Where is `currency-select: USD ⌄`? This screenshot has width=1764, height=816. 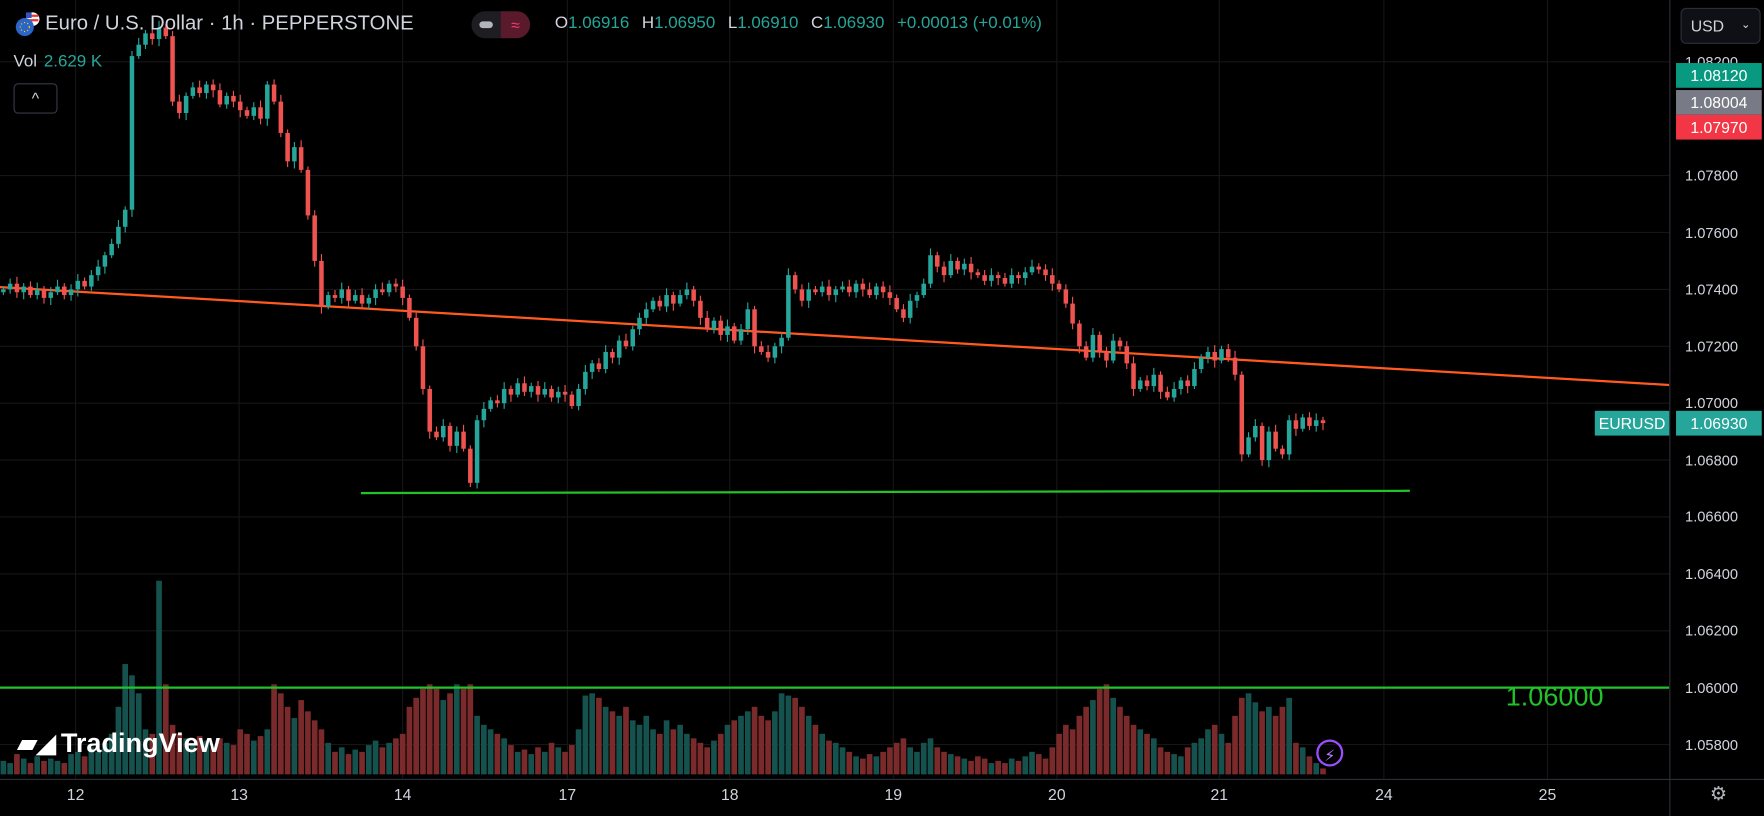
currency-select: USD ⌄ is located at coordinates (1720, 25).